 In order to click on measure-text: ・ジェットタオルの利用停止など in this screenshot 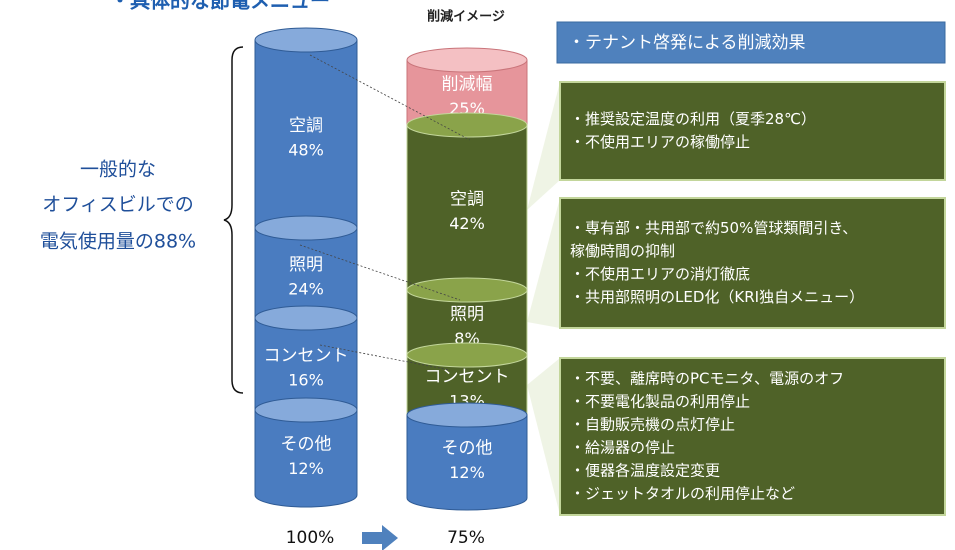, I will do `click(682, 494)`.